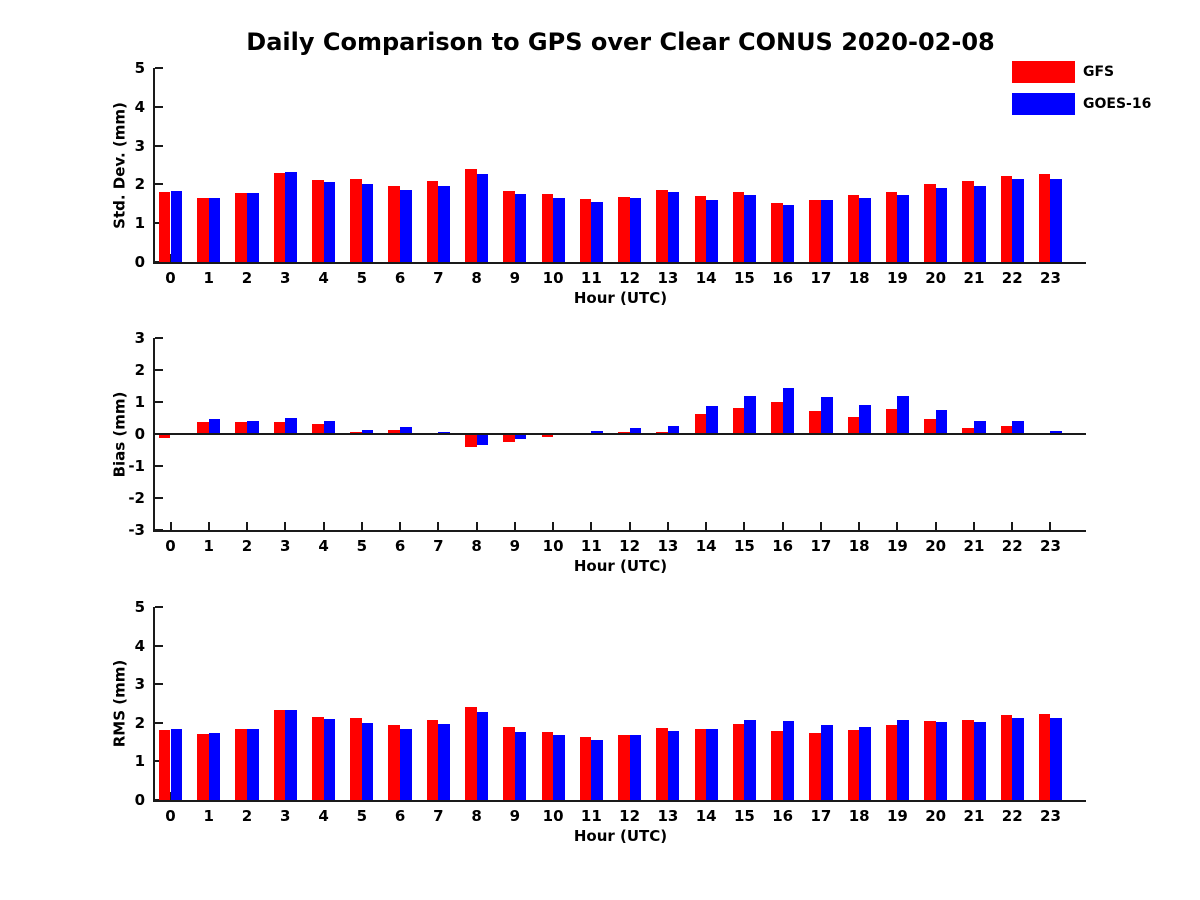  I want to click on bar-goes16-h17, so click(826, 415).